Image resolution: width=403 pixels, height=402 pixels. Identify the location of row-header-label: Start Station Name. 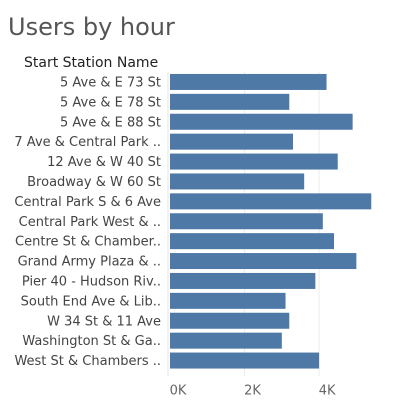
(91, 63).